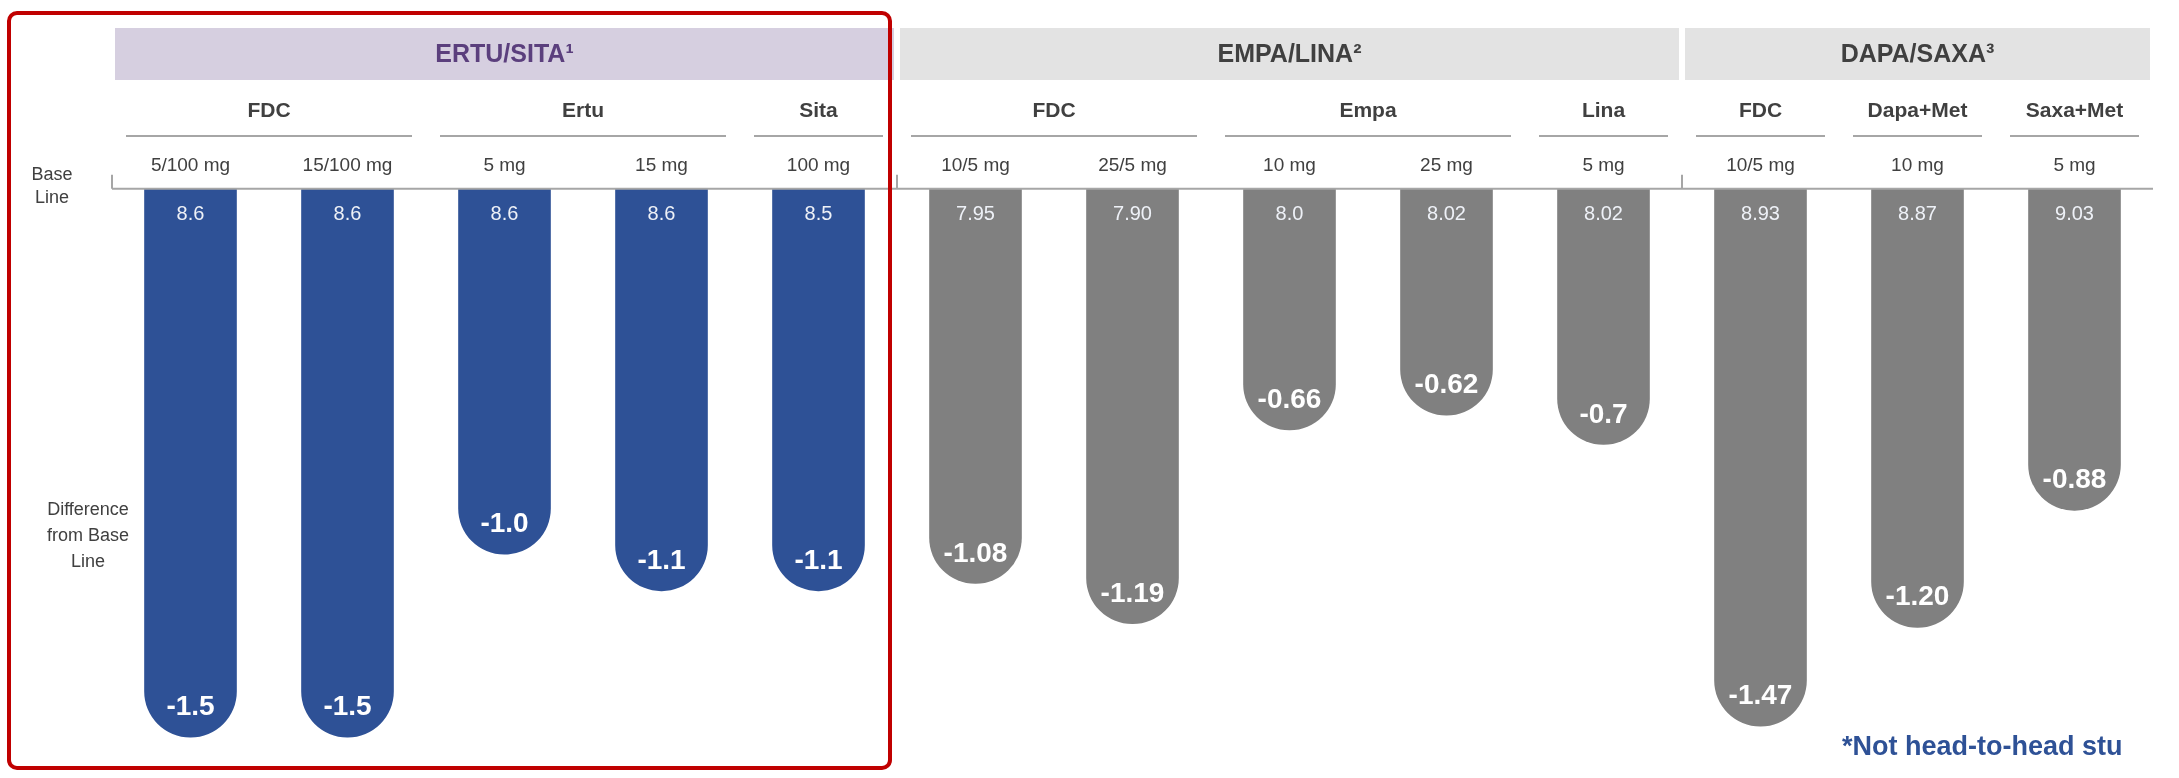 Image resolution: width=2179 pixels, height=778 pixels. Describe the element at coordinates (88, 534) in the screenshot. I see `annotation: Difference from Base Line` at that location.